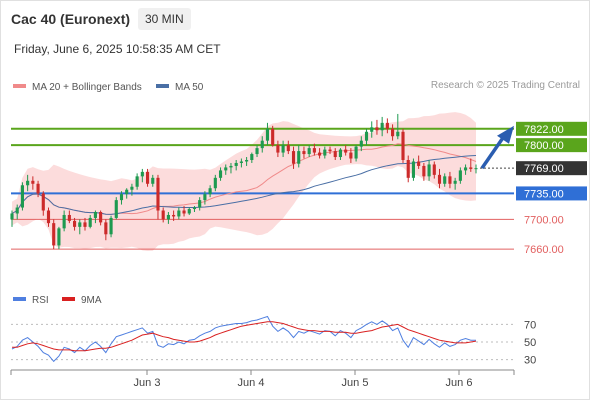 This screenshot has width=590, height=400. What do you see at coordinates (459, 383) in the screenshot?
I see `x-tick-label: Jun 6` at bounding box center [459, 383].